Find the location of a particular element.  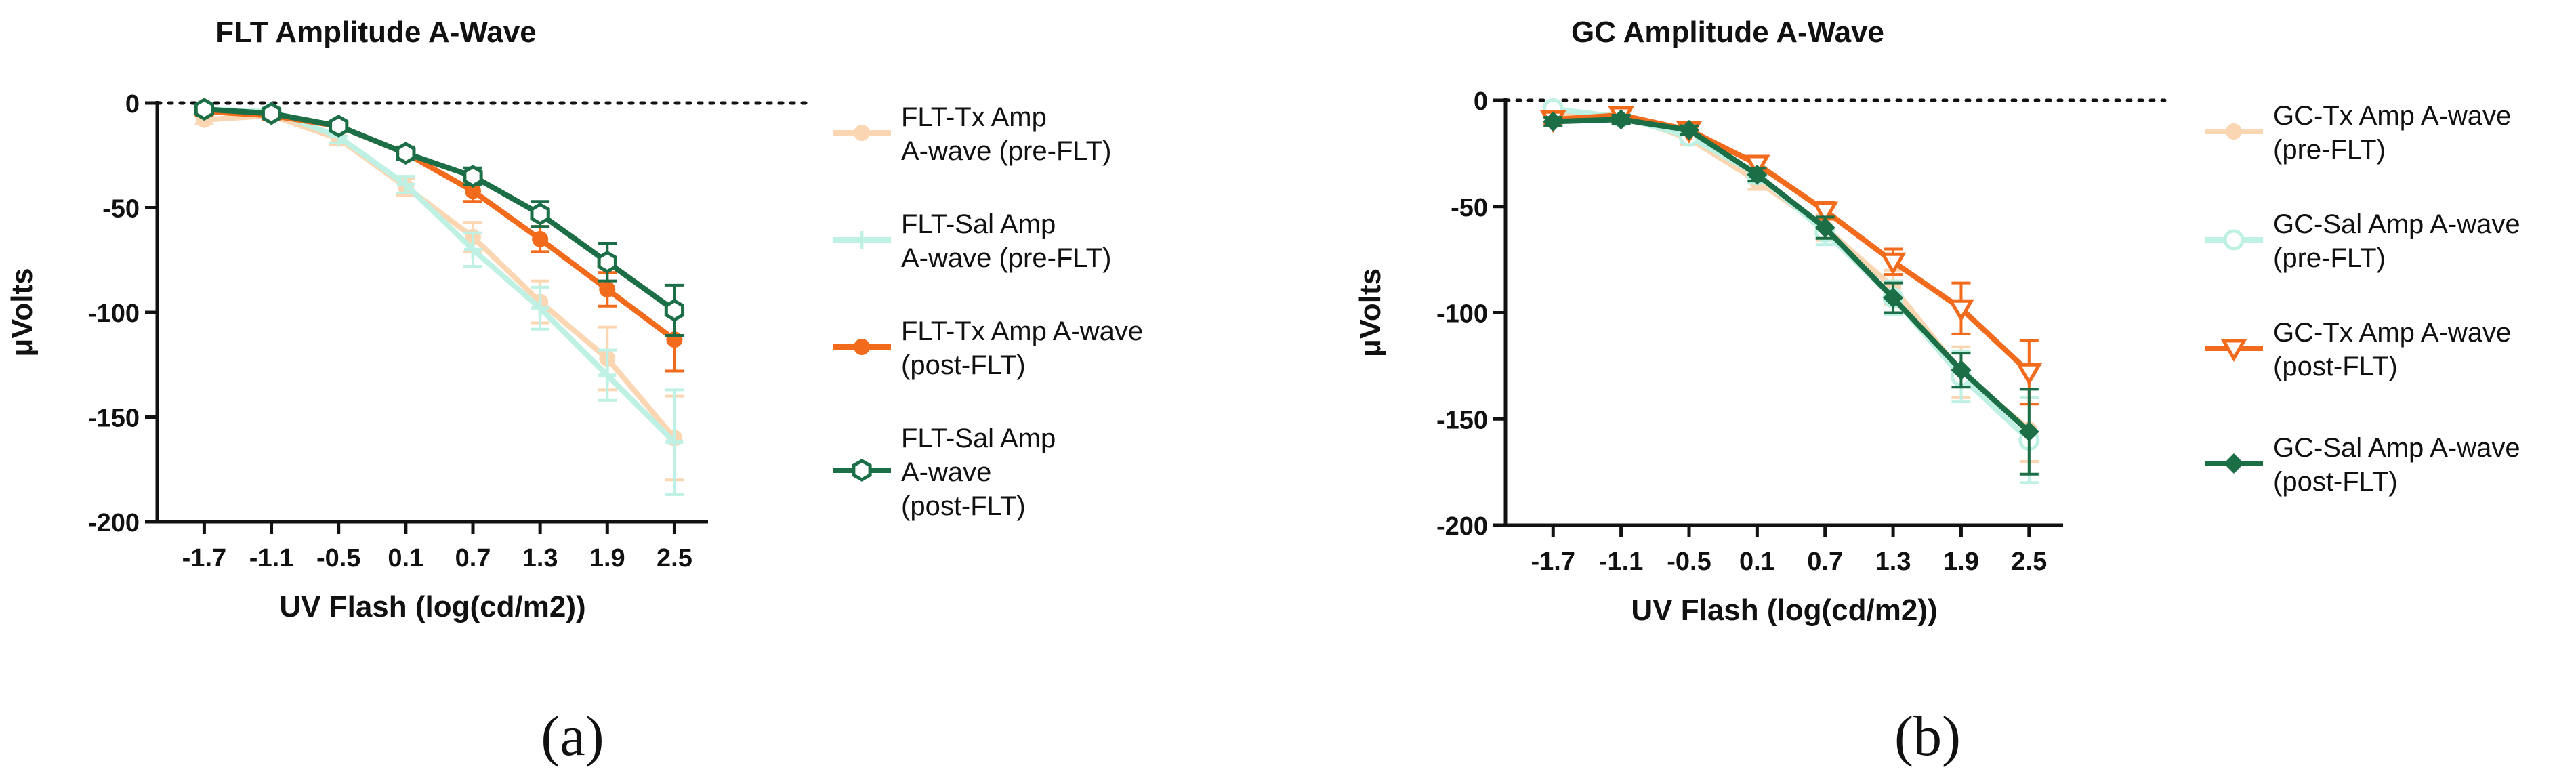

panel-label-a: (a) is located at coordinates (572, 736).